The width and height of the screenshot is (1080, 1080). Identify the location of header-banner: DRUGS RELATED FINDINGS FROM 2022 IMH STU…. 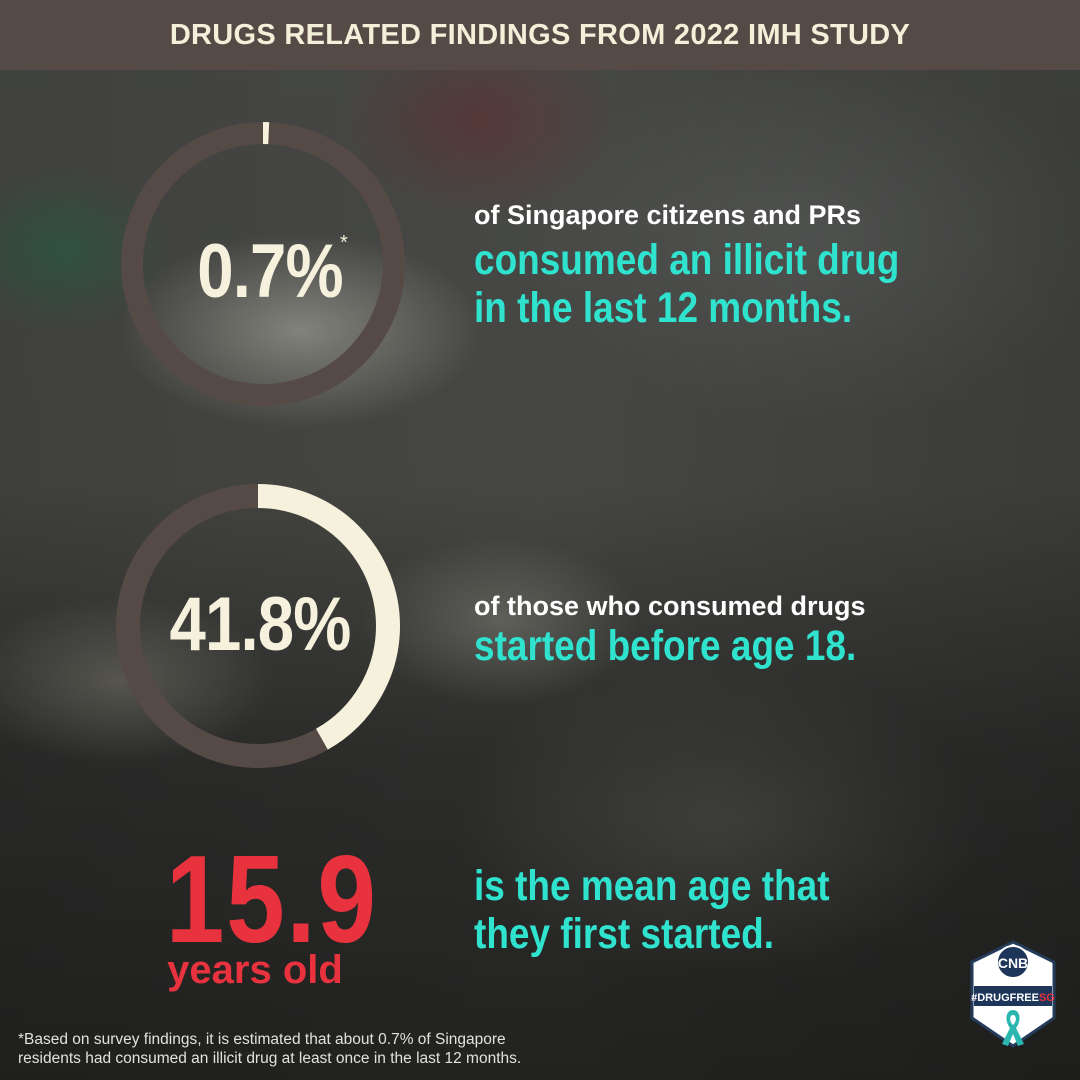
(540, 35).